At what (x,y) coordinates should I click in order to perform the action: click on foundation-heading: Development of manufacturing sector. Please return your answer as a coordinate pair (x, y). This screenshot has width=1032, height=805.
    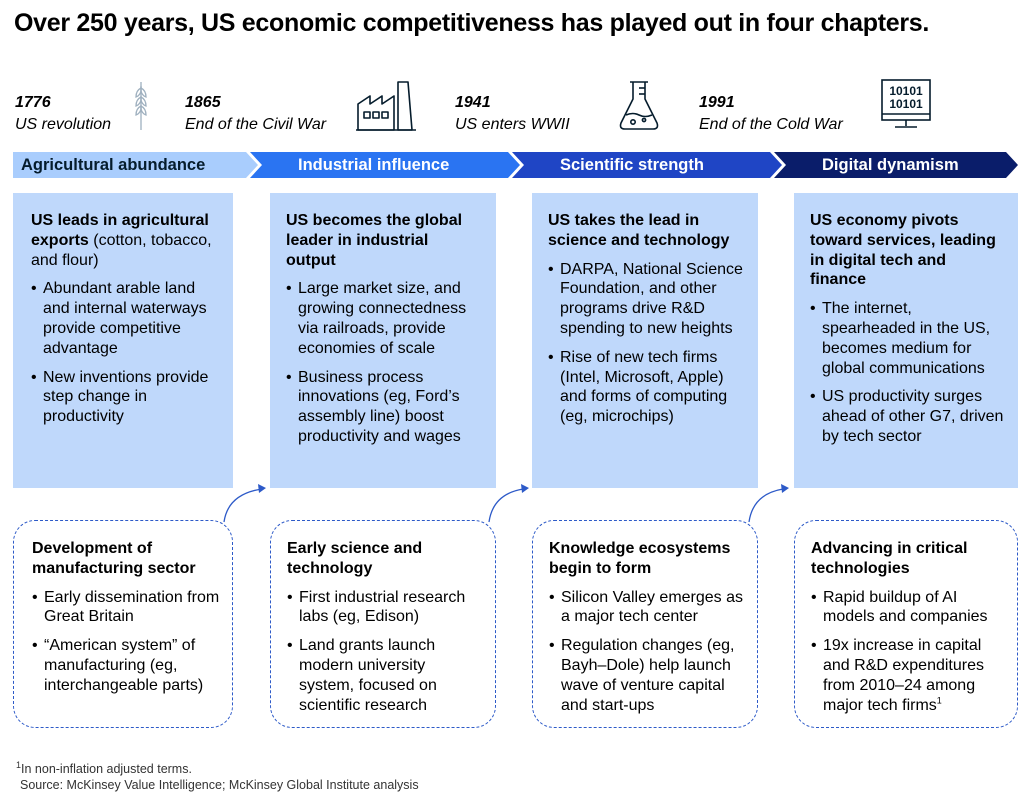
    Looking at the image, I should click on (114, 558).